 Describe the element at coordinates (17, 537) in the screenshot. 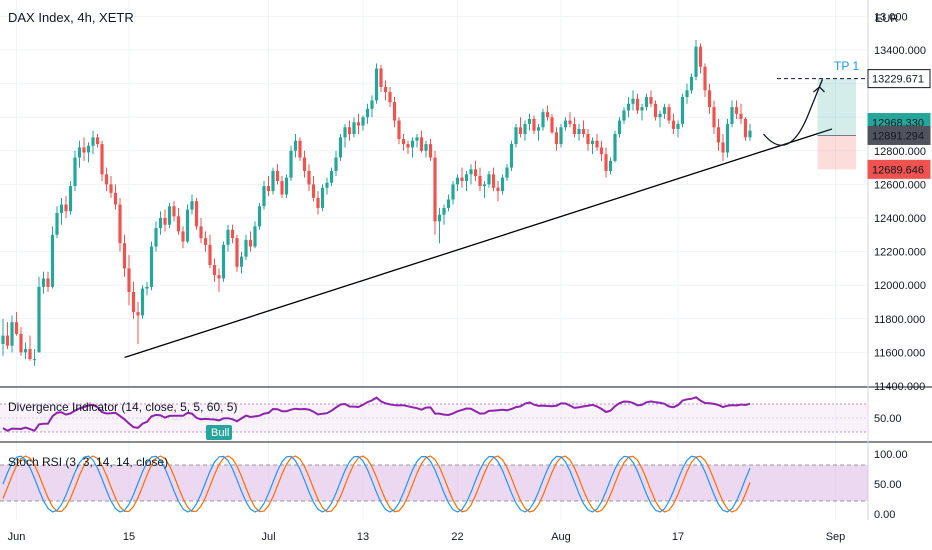

I see `time-tick-label: Jun` at that location.